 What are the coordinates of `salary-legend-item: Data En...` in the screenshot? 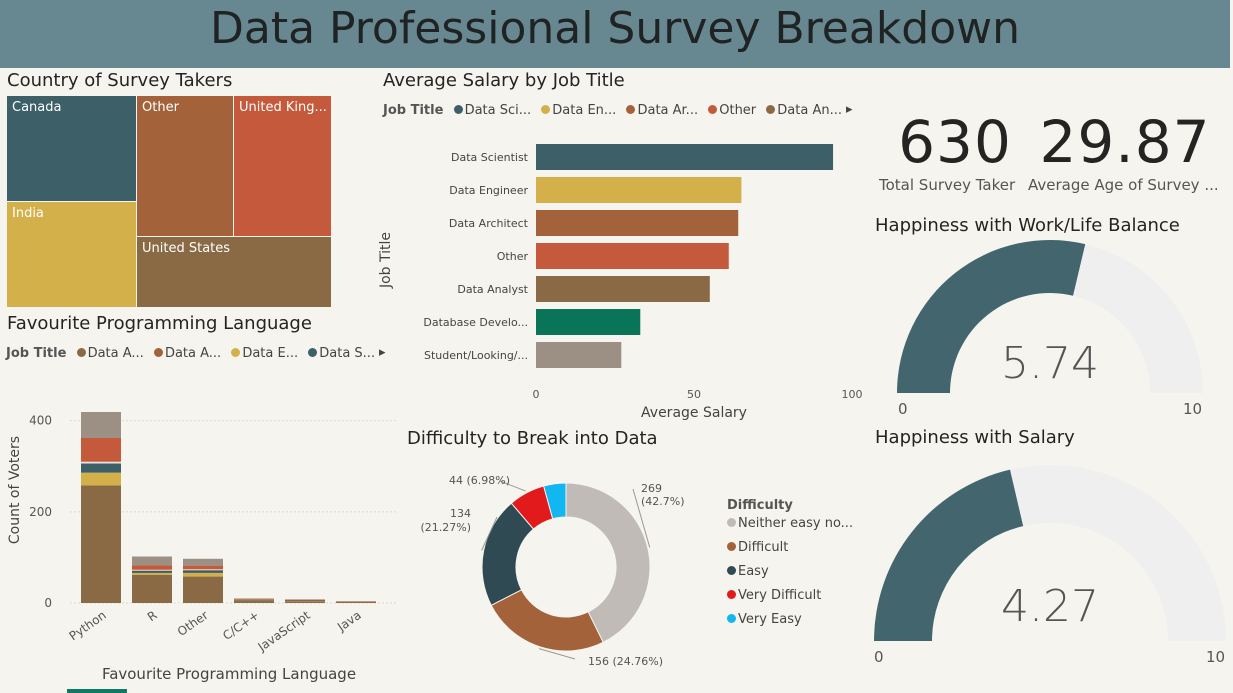 It's located at (575, 110).